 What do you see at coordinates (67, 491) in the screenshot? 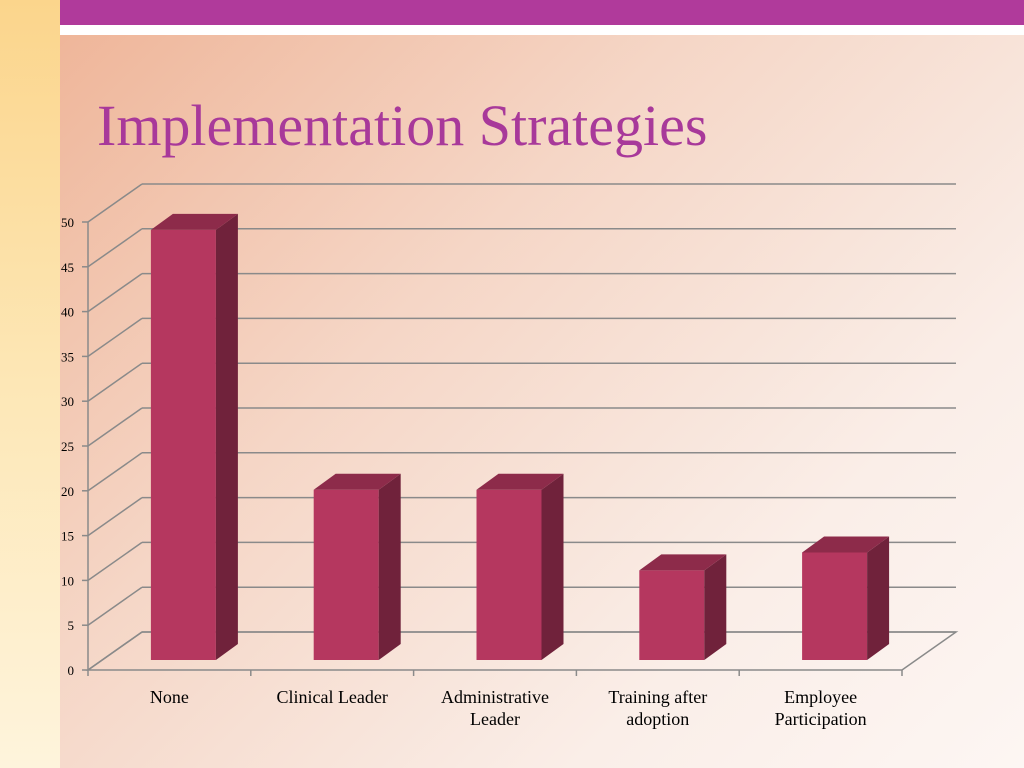
I see `y-tick-label: 20` at bounding box center [67, 491].